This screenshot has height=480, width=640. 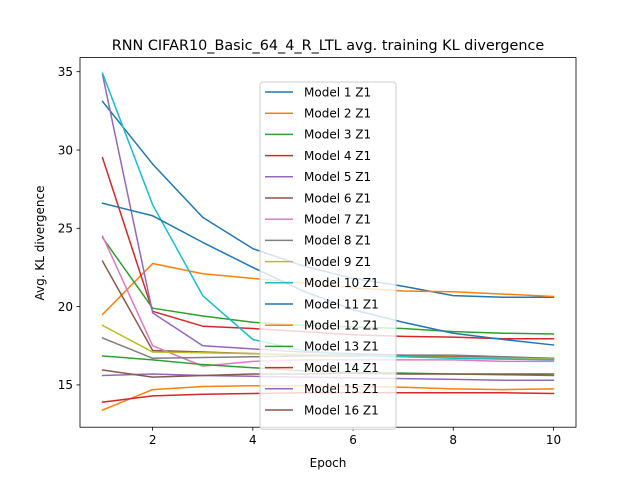 What do you see at coordinates (337, 198) in the screenshot?
I see `legend-entry-label: Model 6 Z1` at bounding box center [337, 198].